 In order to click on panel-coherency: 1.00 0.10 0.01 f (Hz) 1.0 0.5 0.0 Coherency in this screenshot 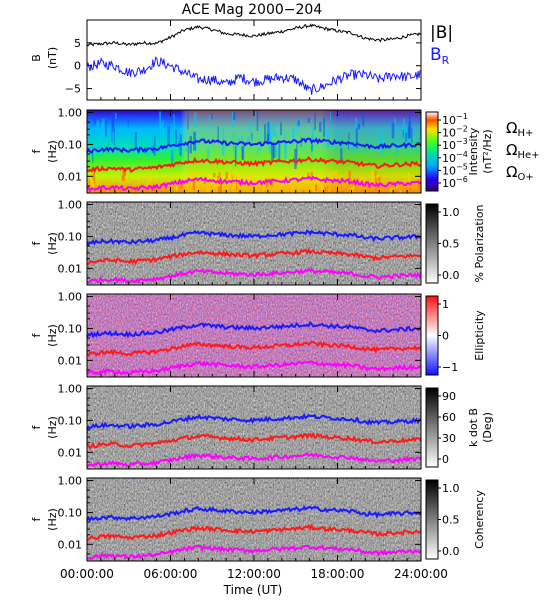, I will do `click(258, 518)`.